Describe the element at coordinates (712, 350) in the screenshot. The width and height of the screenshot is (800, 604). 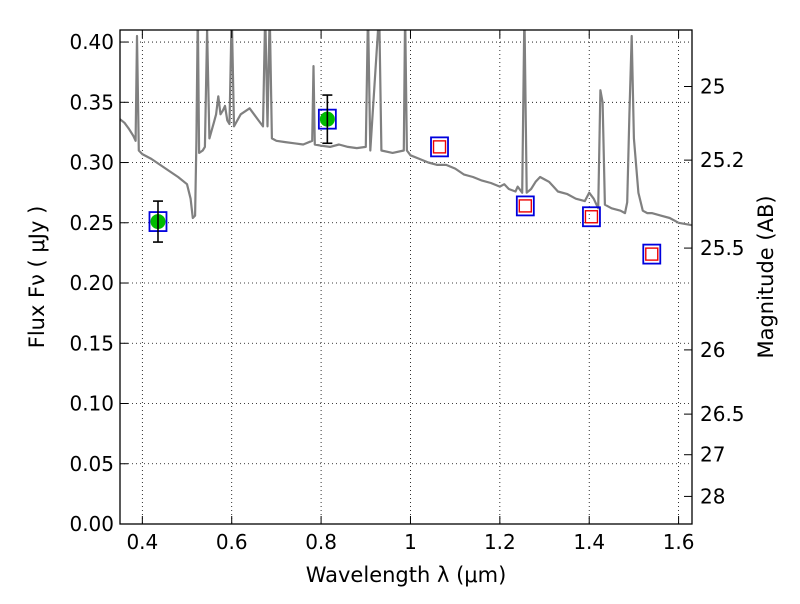
I see `y2-tick-label: 26` at that location.